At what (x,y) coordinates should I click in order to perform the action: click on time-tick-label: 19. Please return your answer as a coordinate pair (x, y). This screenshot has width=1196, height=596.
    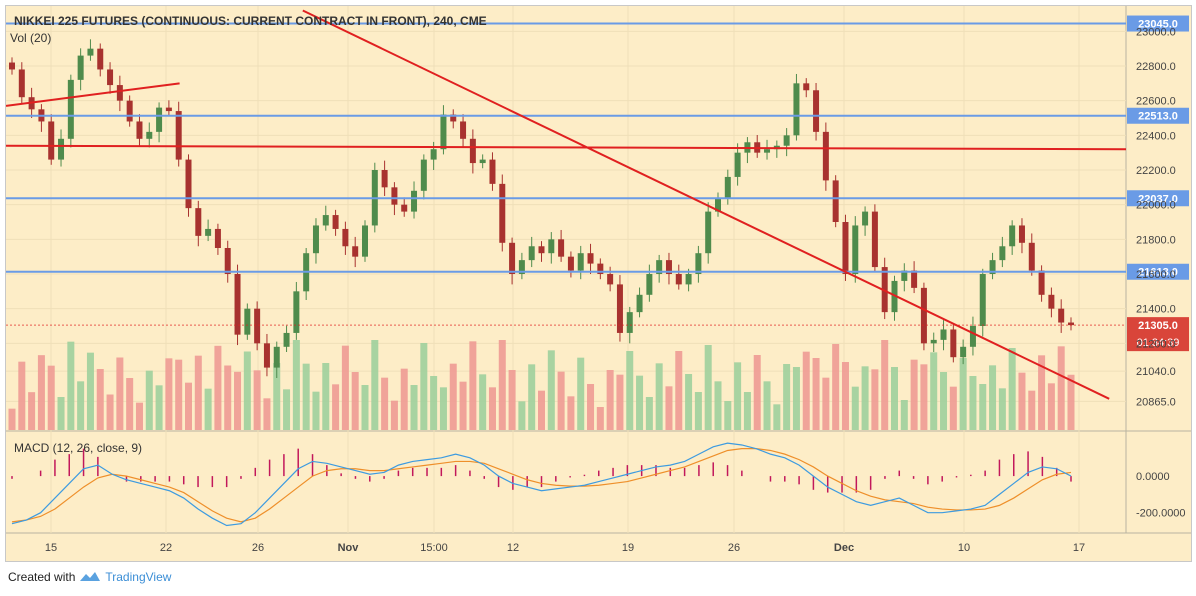
    Looking at the image, I should click on (628, 548).